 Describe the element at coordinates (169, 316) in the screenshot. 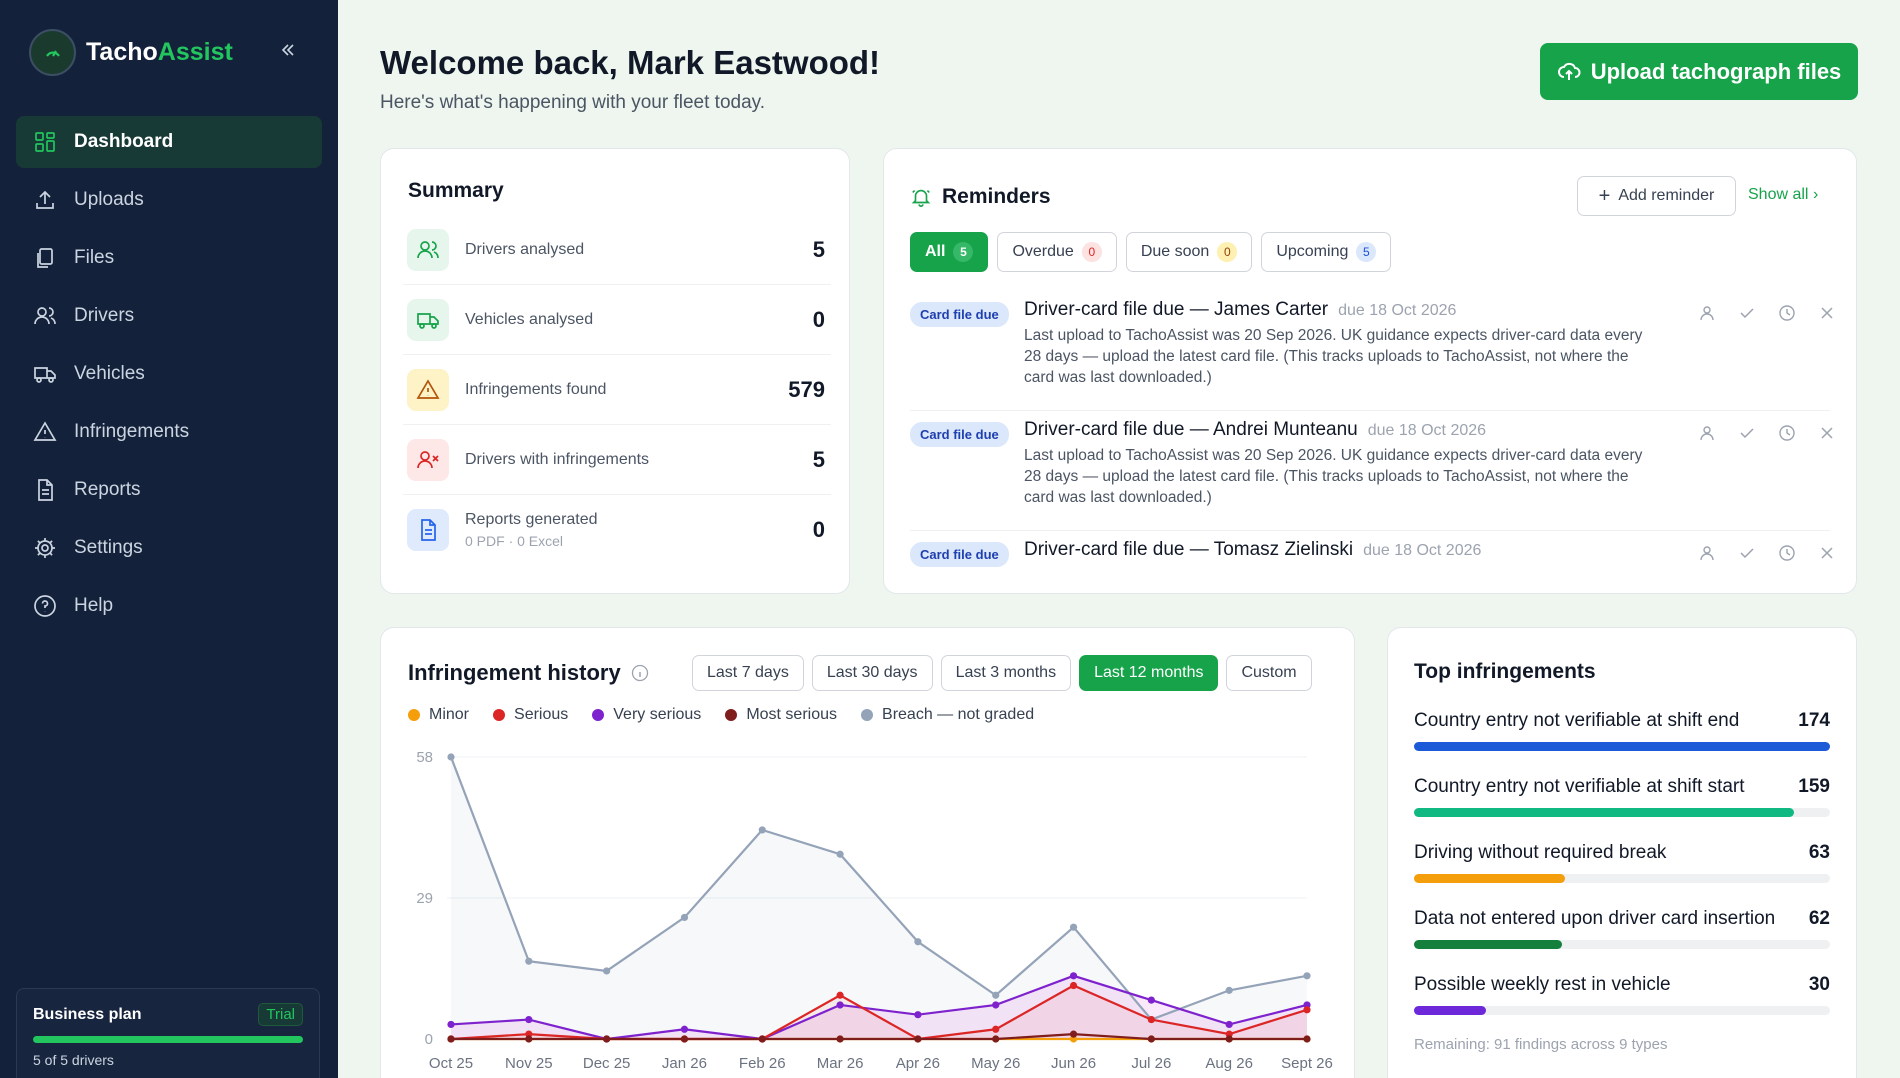

I see `sidebar-item-drivers: Drivers` at that location.